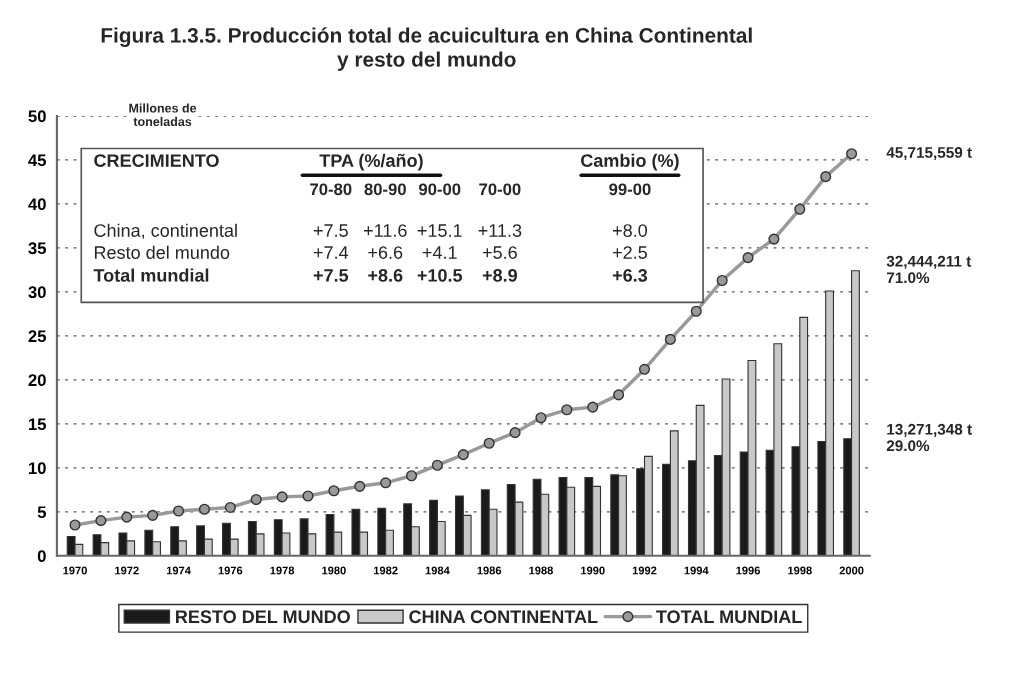 The height and width of the screenshot is (682, 1016). Describe the element at coordinates (37, 160) in the screenshot. I see `y-tick-label: 45` at that location.